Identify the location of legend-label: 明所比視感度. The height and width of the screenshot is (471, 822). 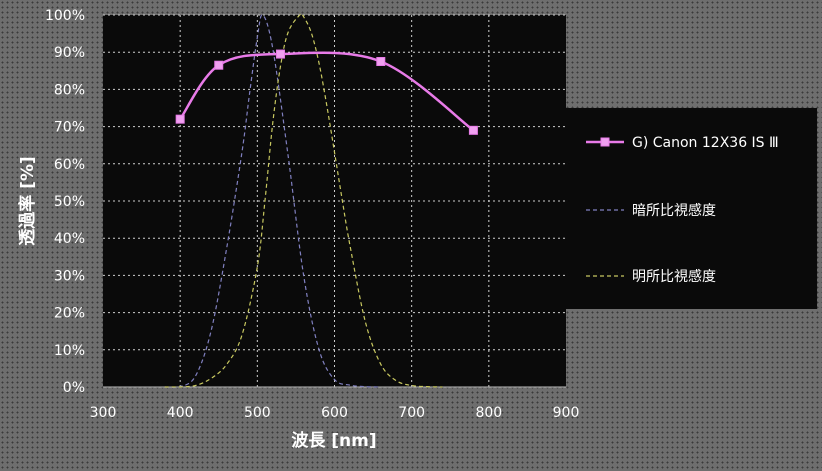
(674, 276).